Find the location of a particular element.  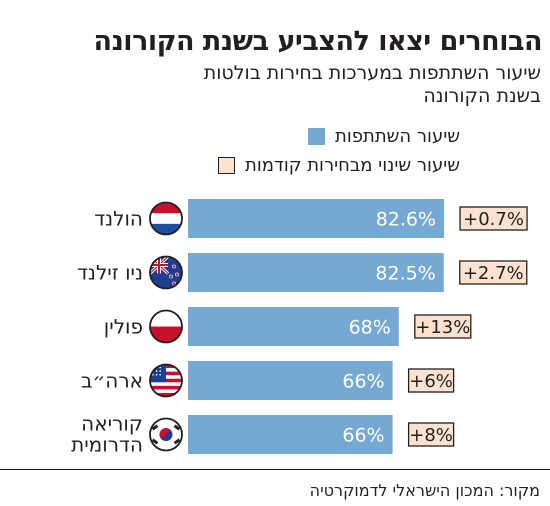

legend-label-participation: שיעור השתתפות is located at coordinates (397, 136).